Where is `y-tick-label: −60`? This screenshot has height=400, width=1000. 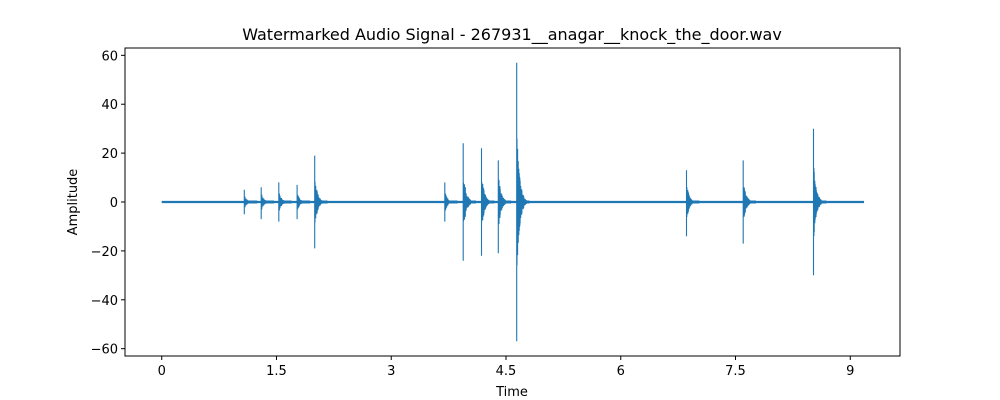 y-tick-label: −60 is located at coordinates (104, 350).